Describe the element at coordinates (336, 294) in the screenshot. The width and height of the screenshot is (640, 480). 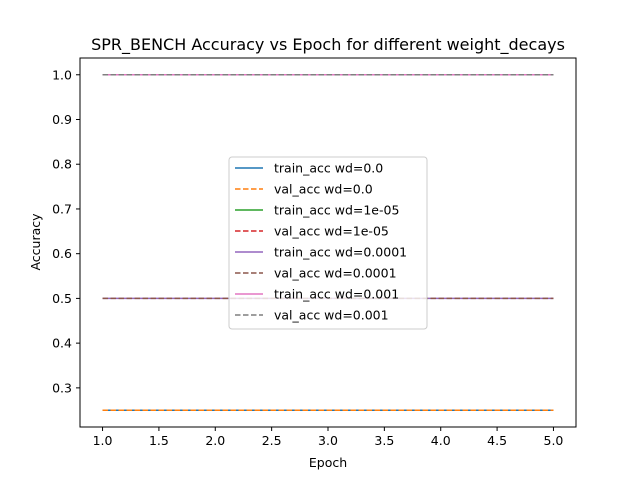
I see `legend-label: train_acc wd=0.001` at that location.